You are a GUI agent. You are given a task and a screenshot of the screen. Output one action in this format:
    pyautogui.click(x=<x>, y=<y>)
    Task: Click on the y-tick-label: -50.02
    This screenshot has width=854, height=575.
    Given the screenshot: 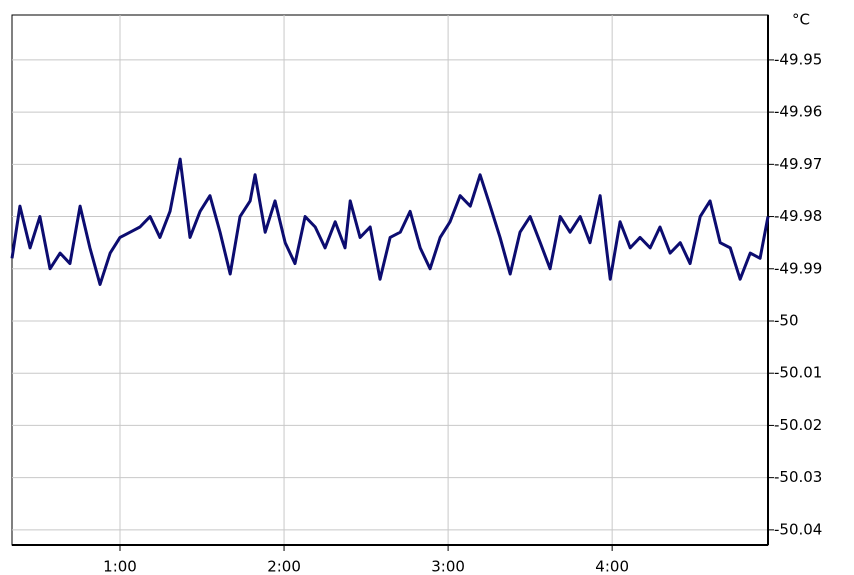 What is the action you would take?
    pyautogui.click(x=798, y=425)
    